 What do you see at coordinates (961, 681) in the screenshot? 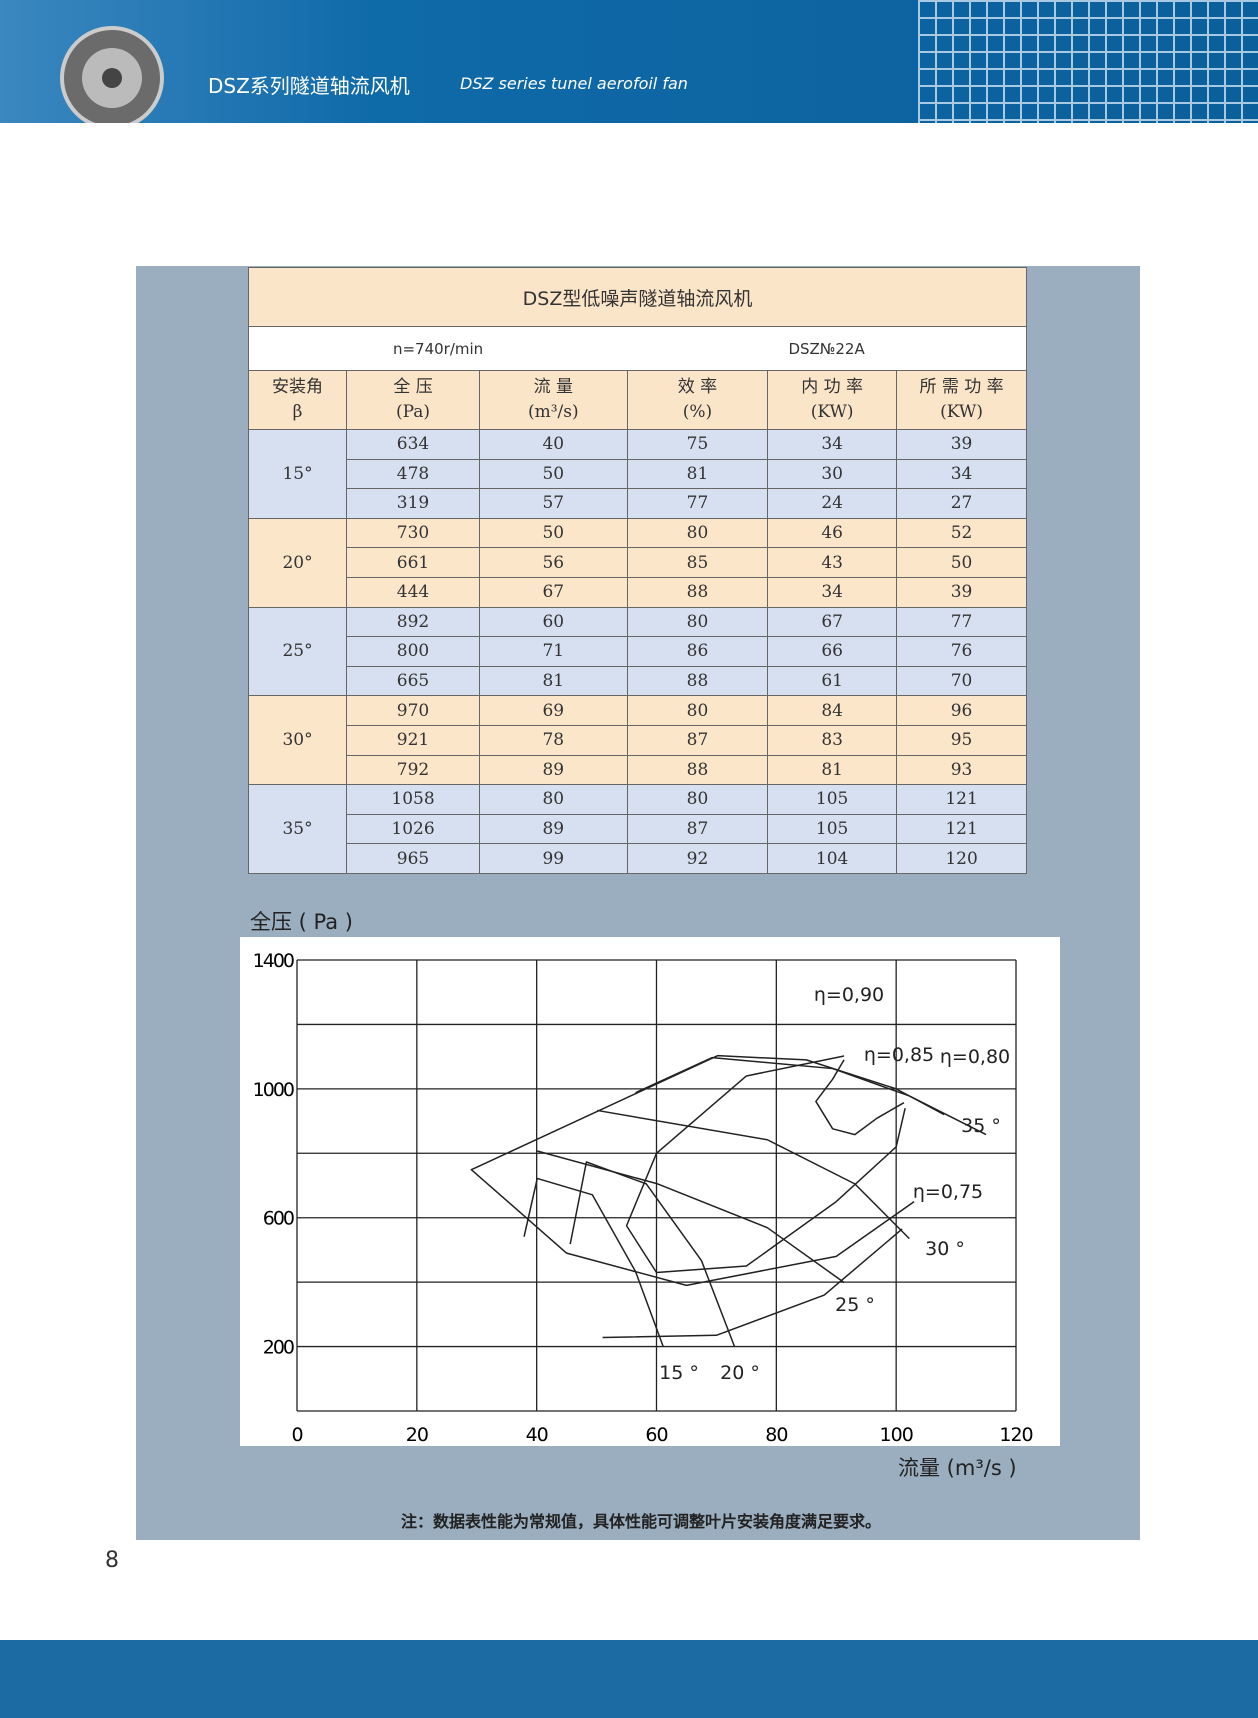
I see `value-cell: 70` at bounding box center [961, 681].